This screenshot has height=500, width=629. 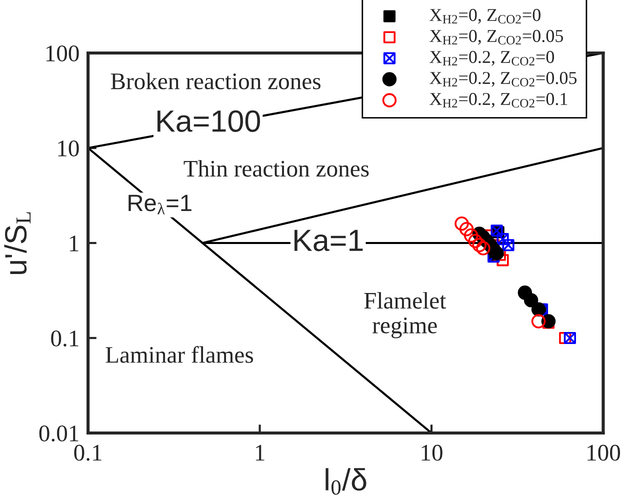 What do you see at coordinates (492, 58) in the screenshot?
I see `legend-label: X$_{H2}$=0.2, Z$_{CO2}$=0` at bounding box center [492, 58].